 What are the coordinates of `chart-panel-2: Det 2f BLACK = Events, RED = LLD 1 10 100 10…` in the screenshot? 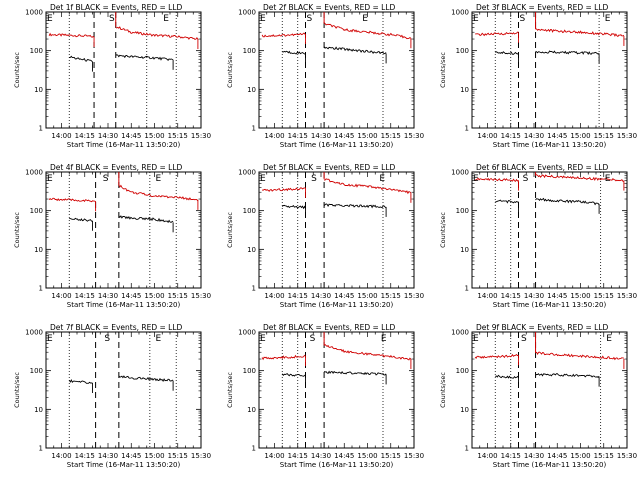 It's located at (325, 76).